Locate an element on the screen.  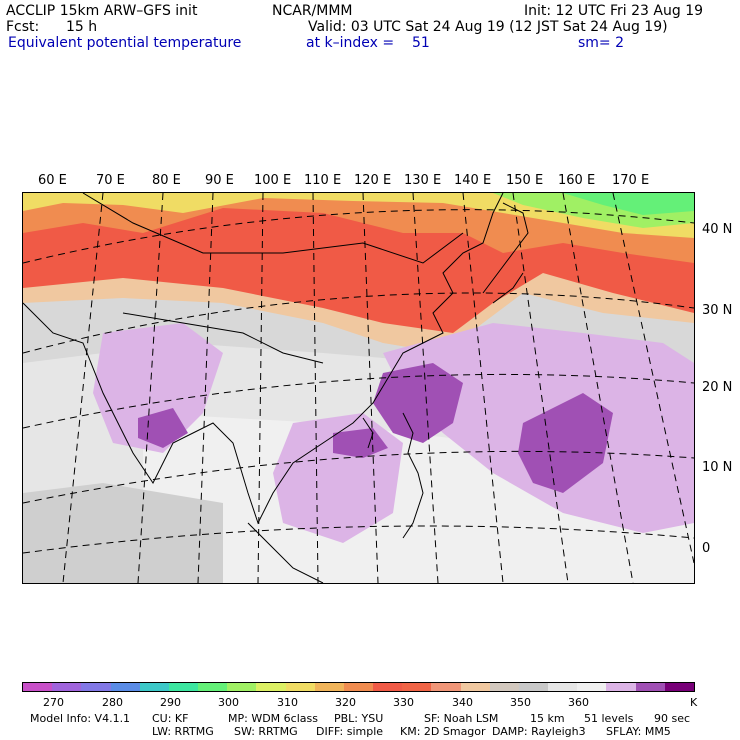
lon-label: 160 E is located at coordinates (577, 180).